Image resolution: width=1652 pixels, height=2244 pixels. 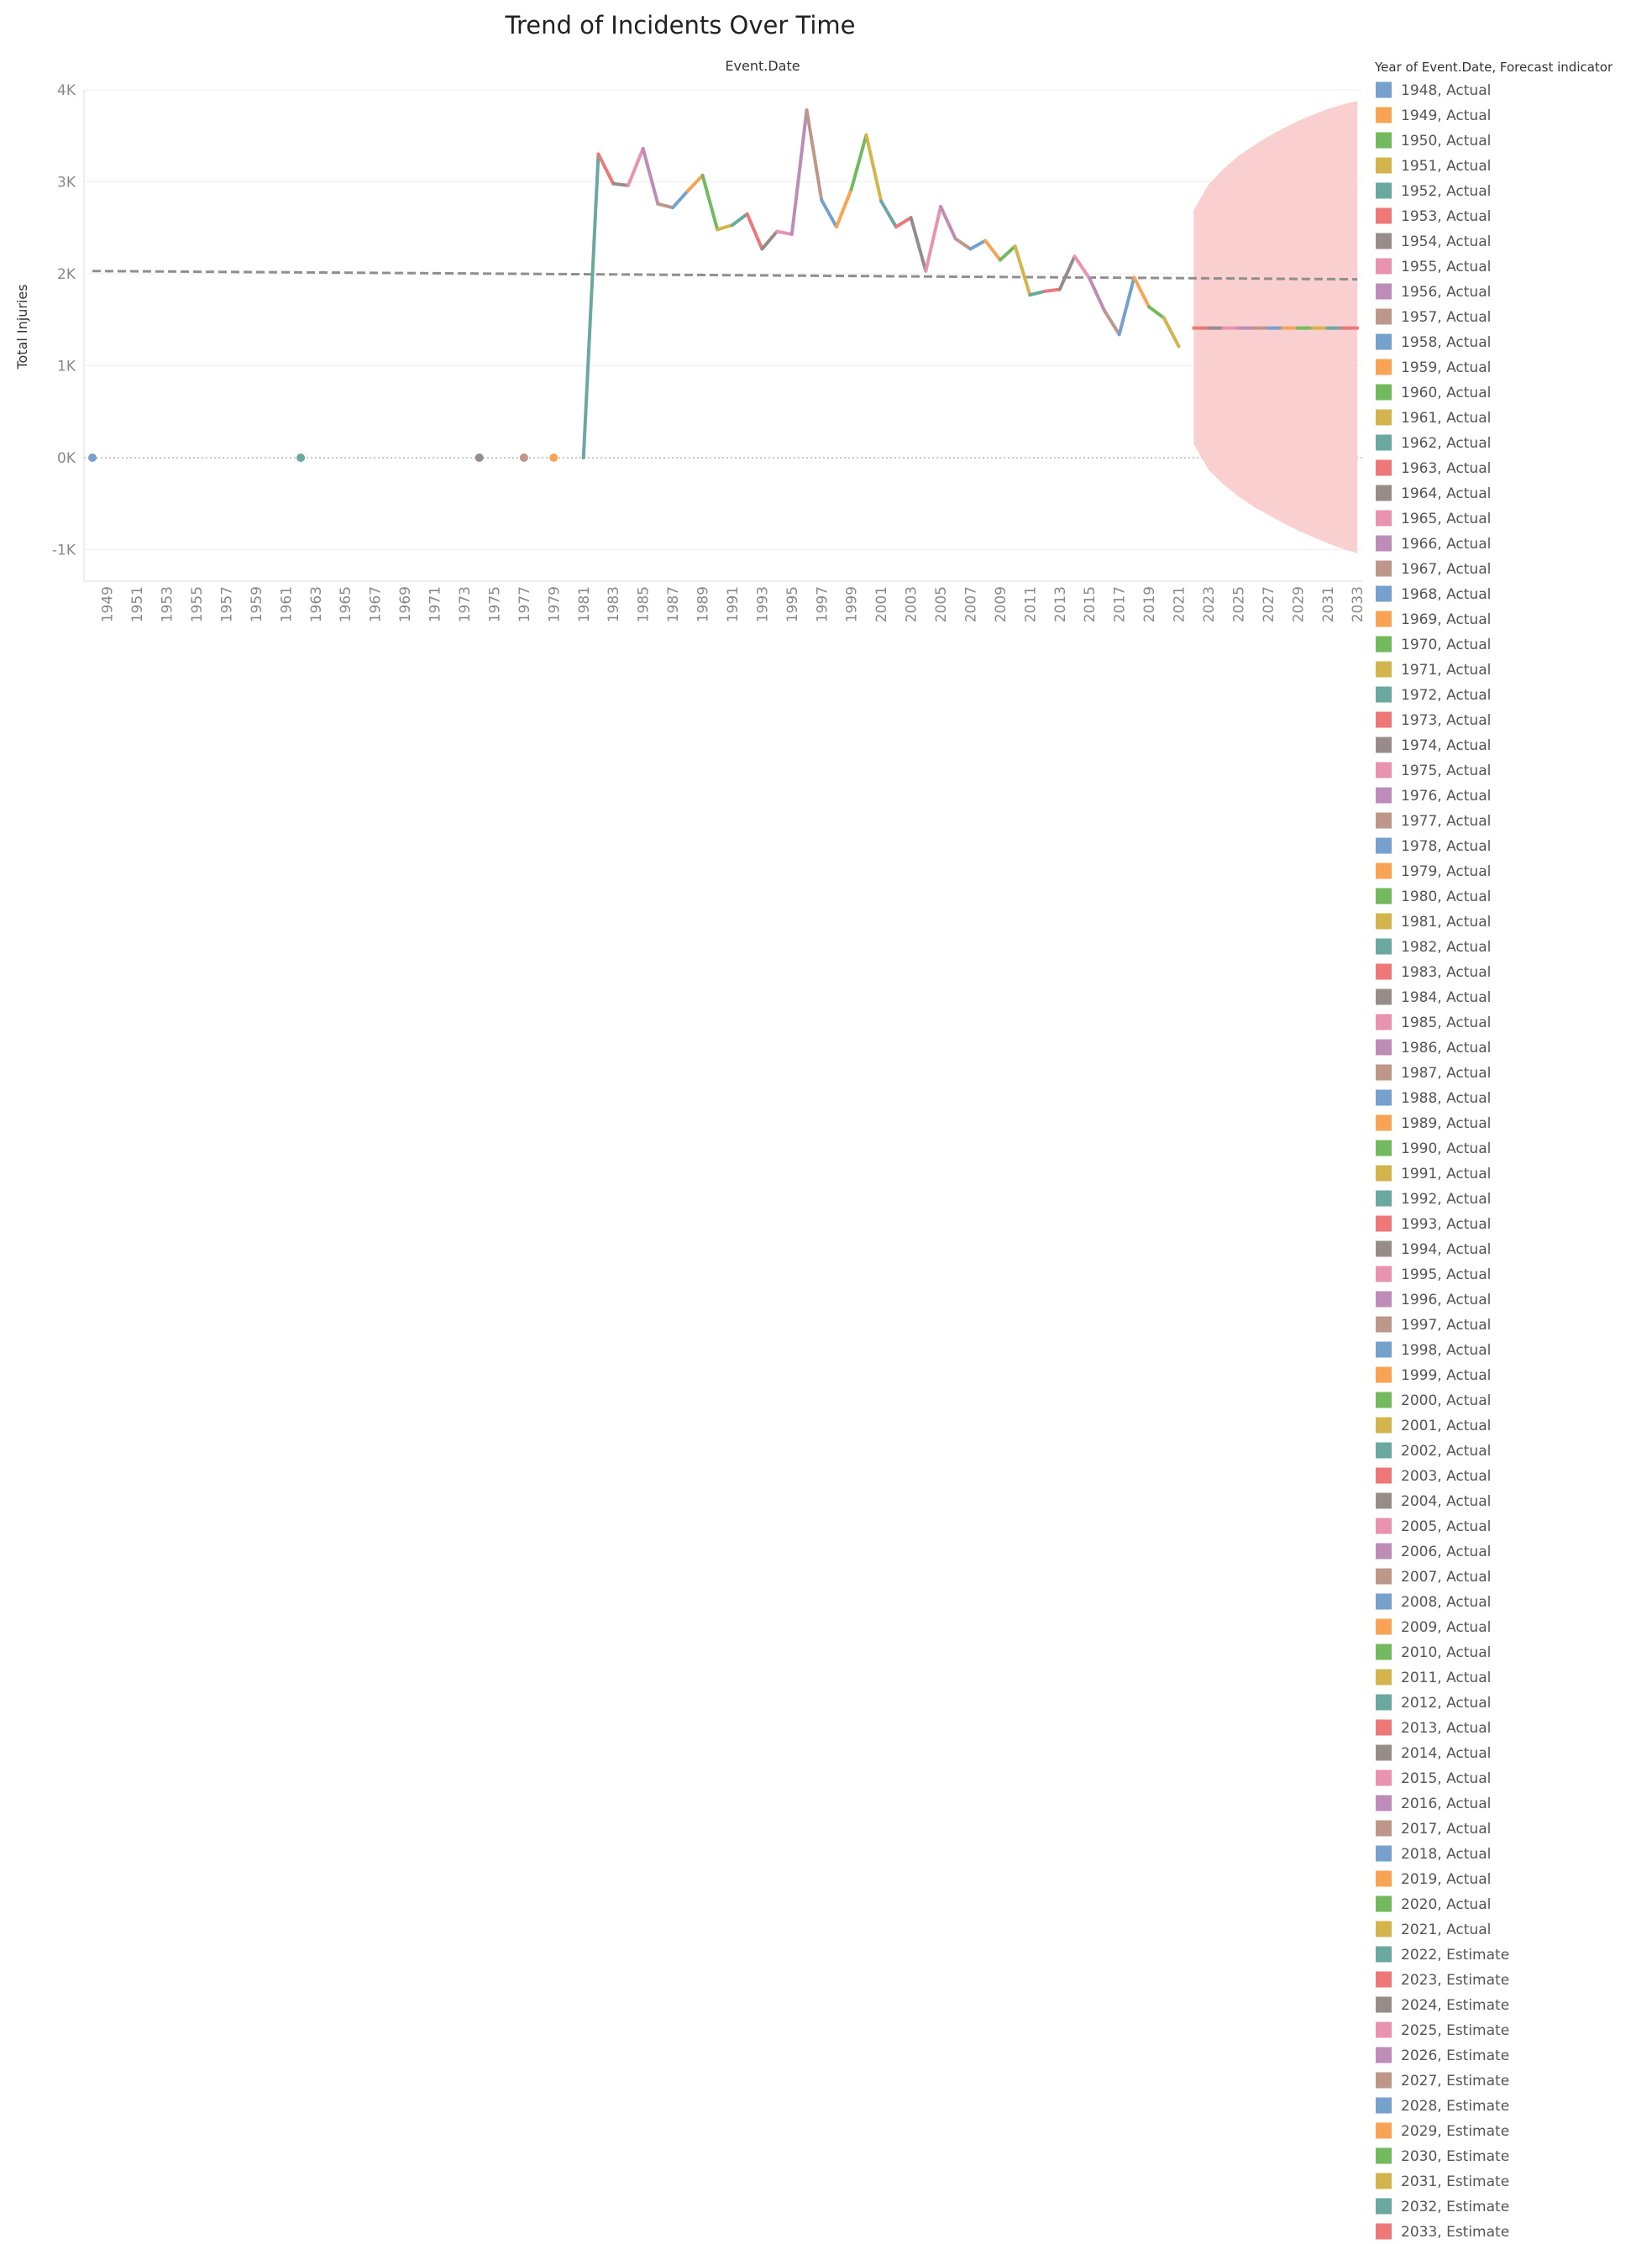 What do you see at coordinates (1446, 771) in the screenshot?
I see `legend-label: 1975, Actual` at bounding box center [1446, 771].